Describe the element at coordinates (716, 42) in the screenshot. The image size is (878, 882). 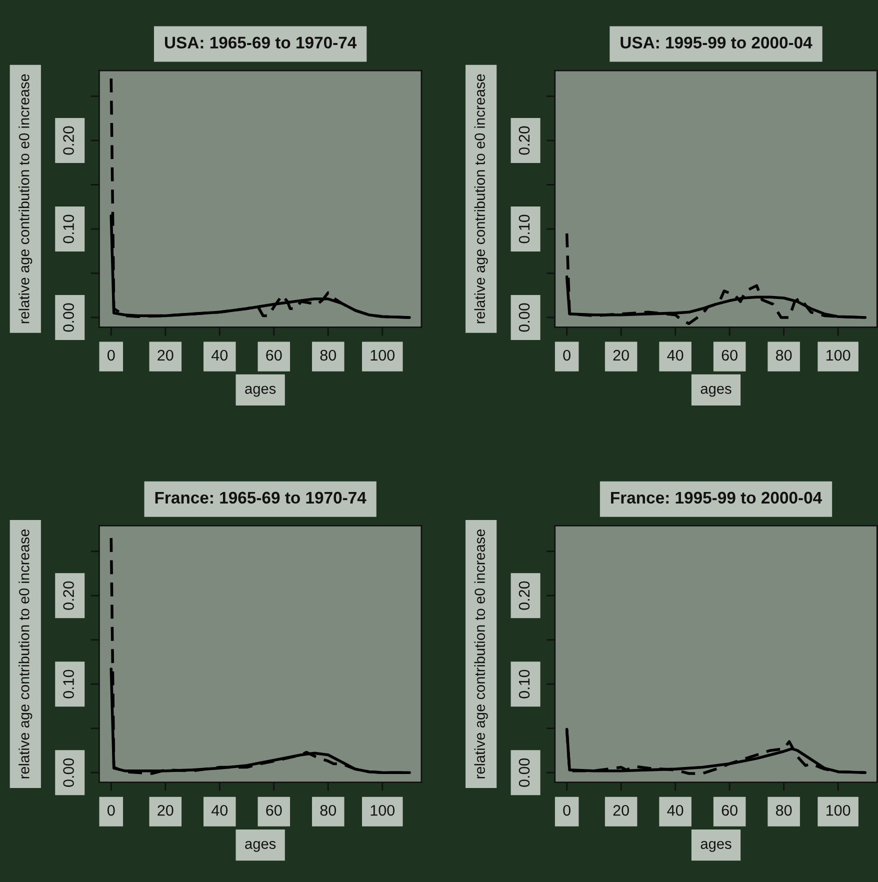
I see `chart-title: USA: 1995-99 to 2000-04` at that location.